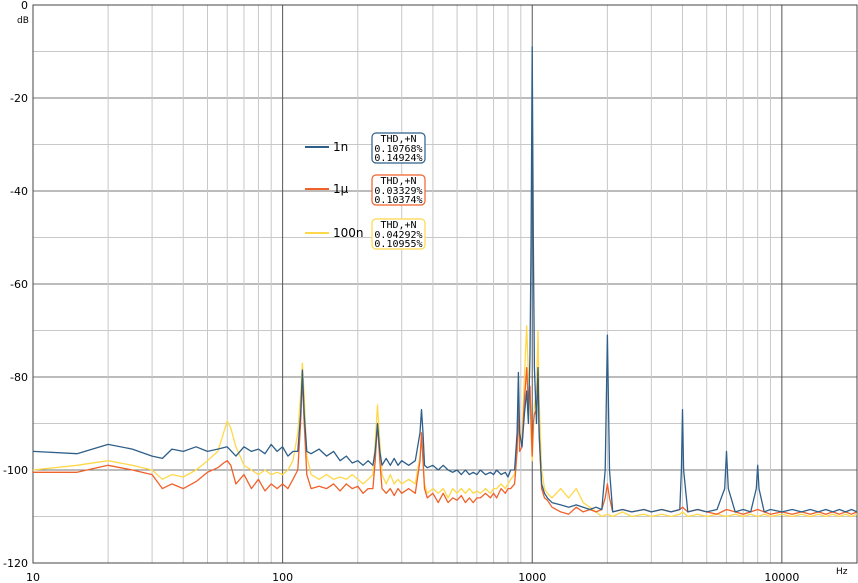  Describe the element at coordinates (532, 577) in the screenshot. I see `x-tick-label: 1000` at that location.